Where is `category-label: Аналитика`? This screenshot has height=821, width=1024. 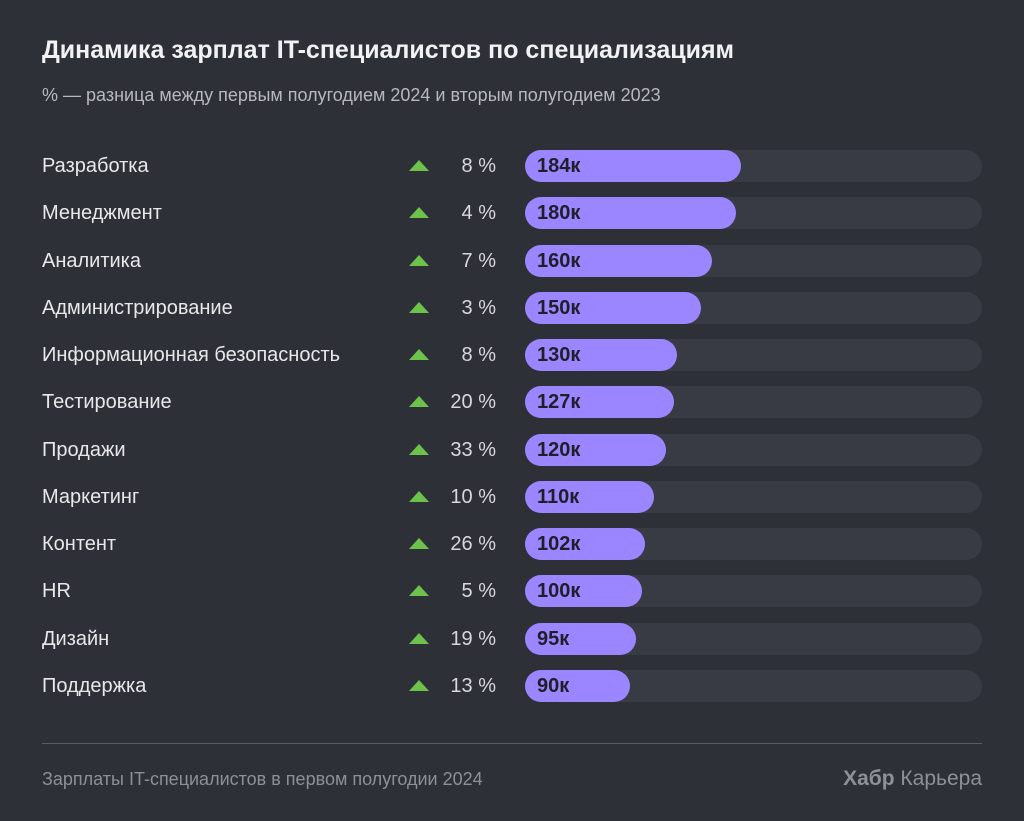
category-label: Аналитика is located at coordinates (91, 260).